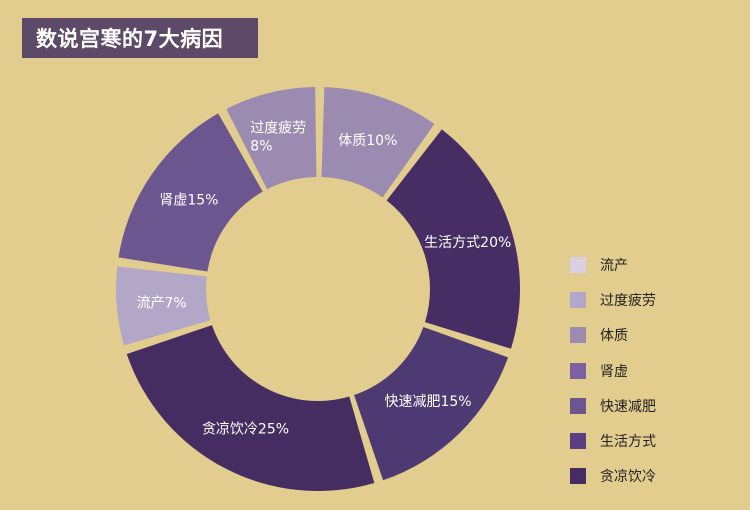 The width and height of the screenshot is (750, 510). Describe the element at coordinates (614, 336) in the screenshot. I see `legend-label: 体质` at that location.